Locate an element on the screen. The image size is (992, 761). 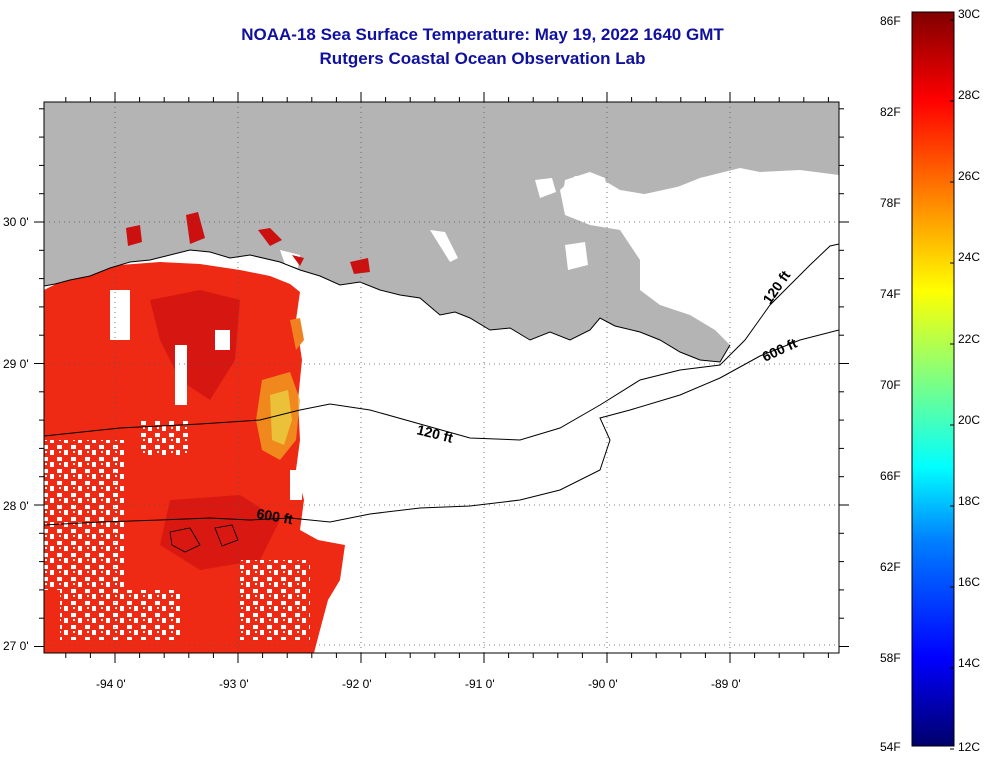
colorbar-f-label: 86F is located at coordinates (890, 21).